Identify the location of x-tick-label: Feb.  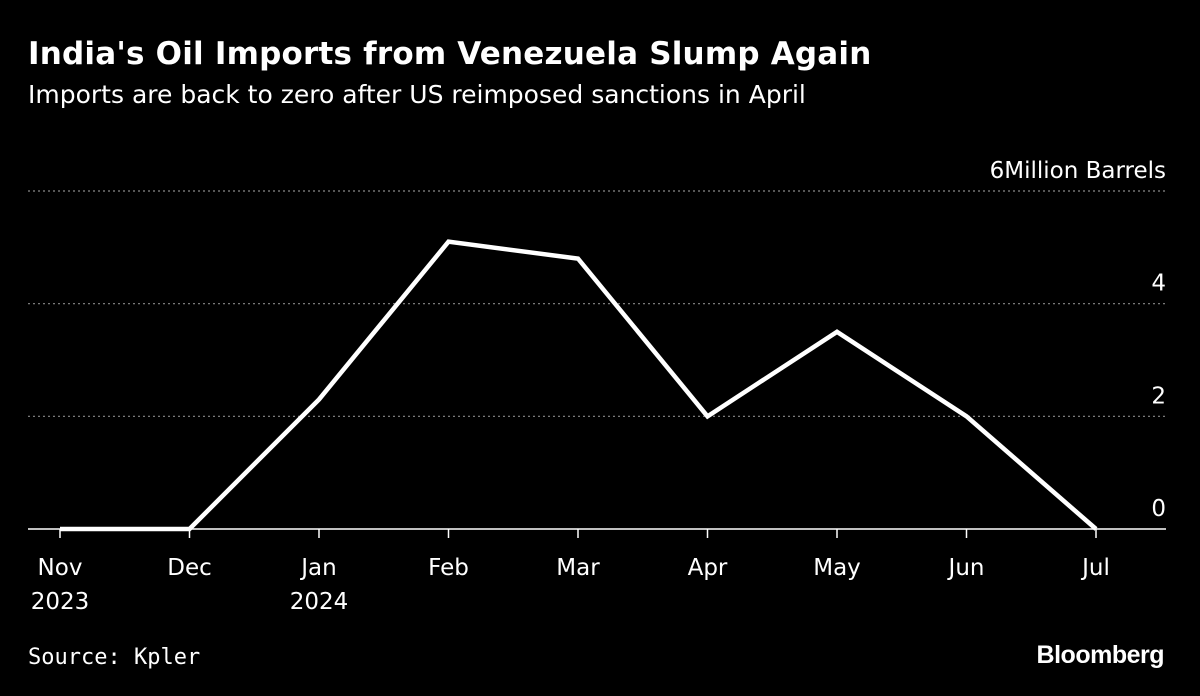
(448, 568).